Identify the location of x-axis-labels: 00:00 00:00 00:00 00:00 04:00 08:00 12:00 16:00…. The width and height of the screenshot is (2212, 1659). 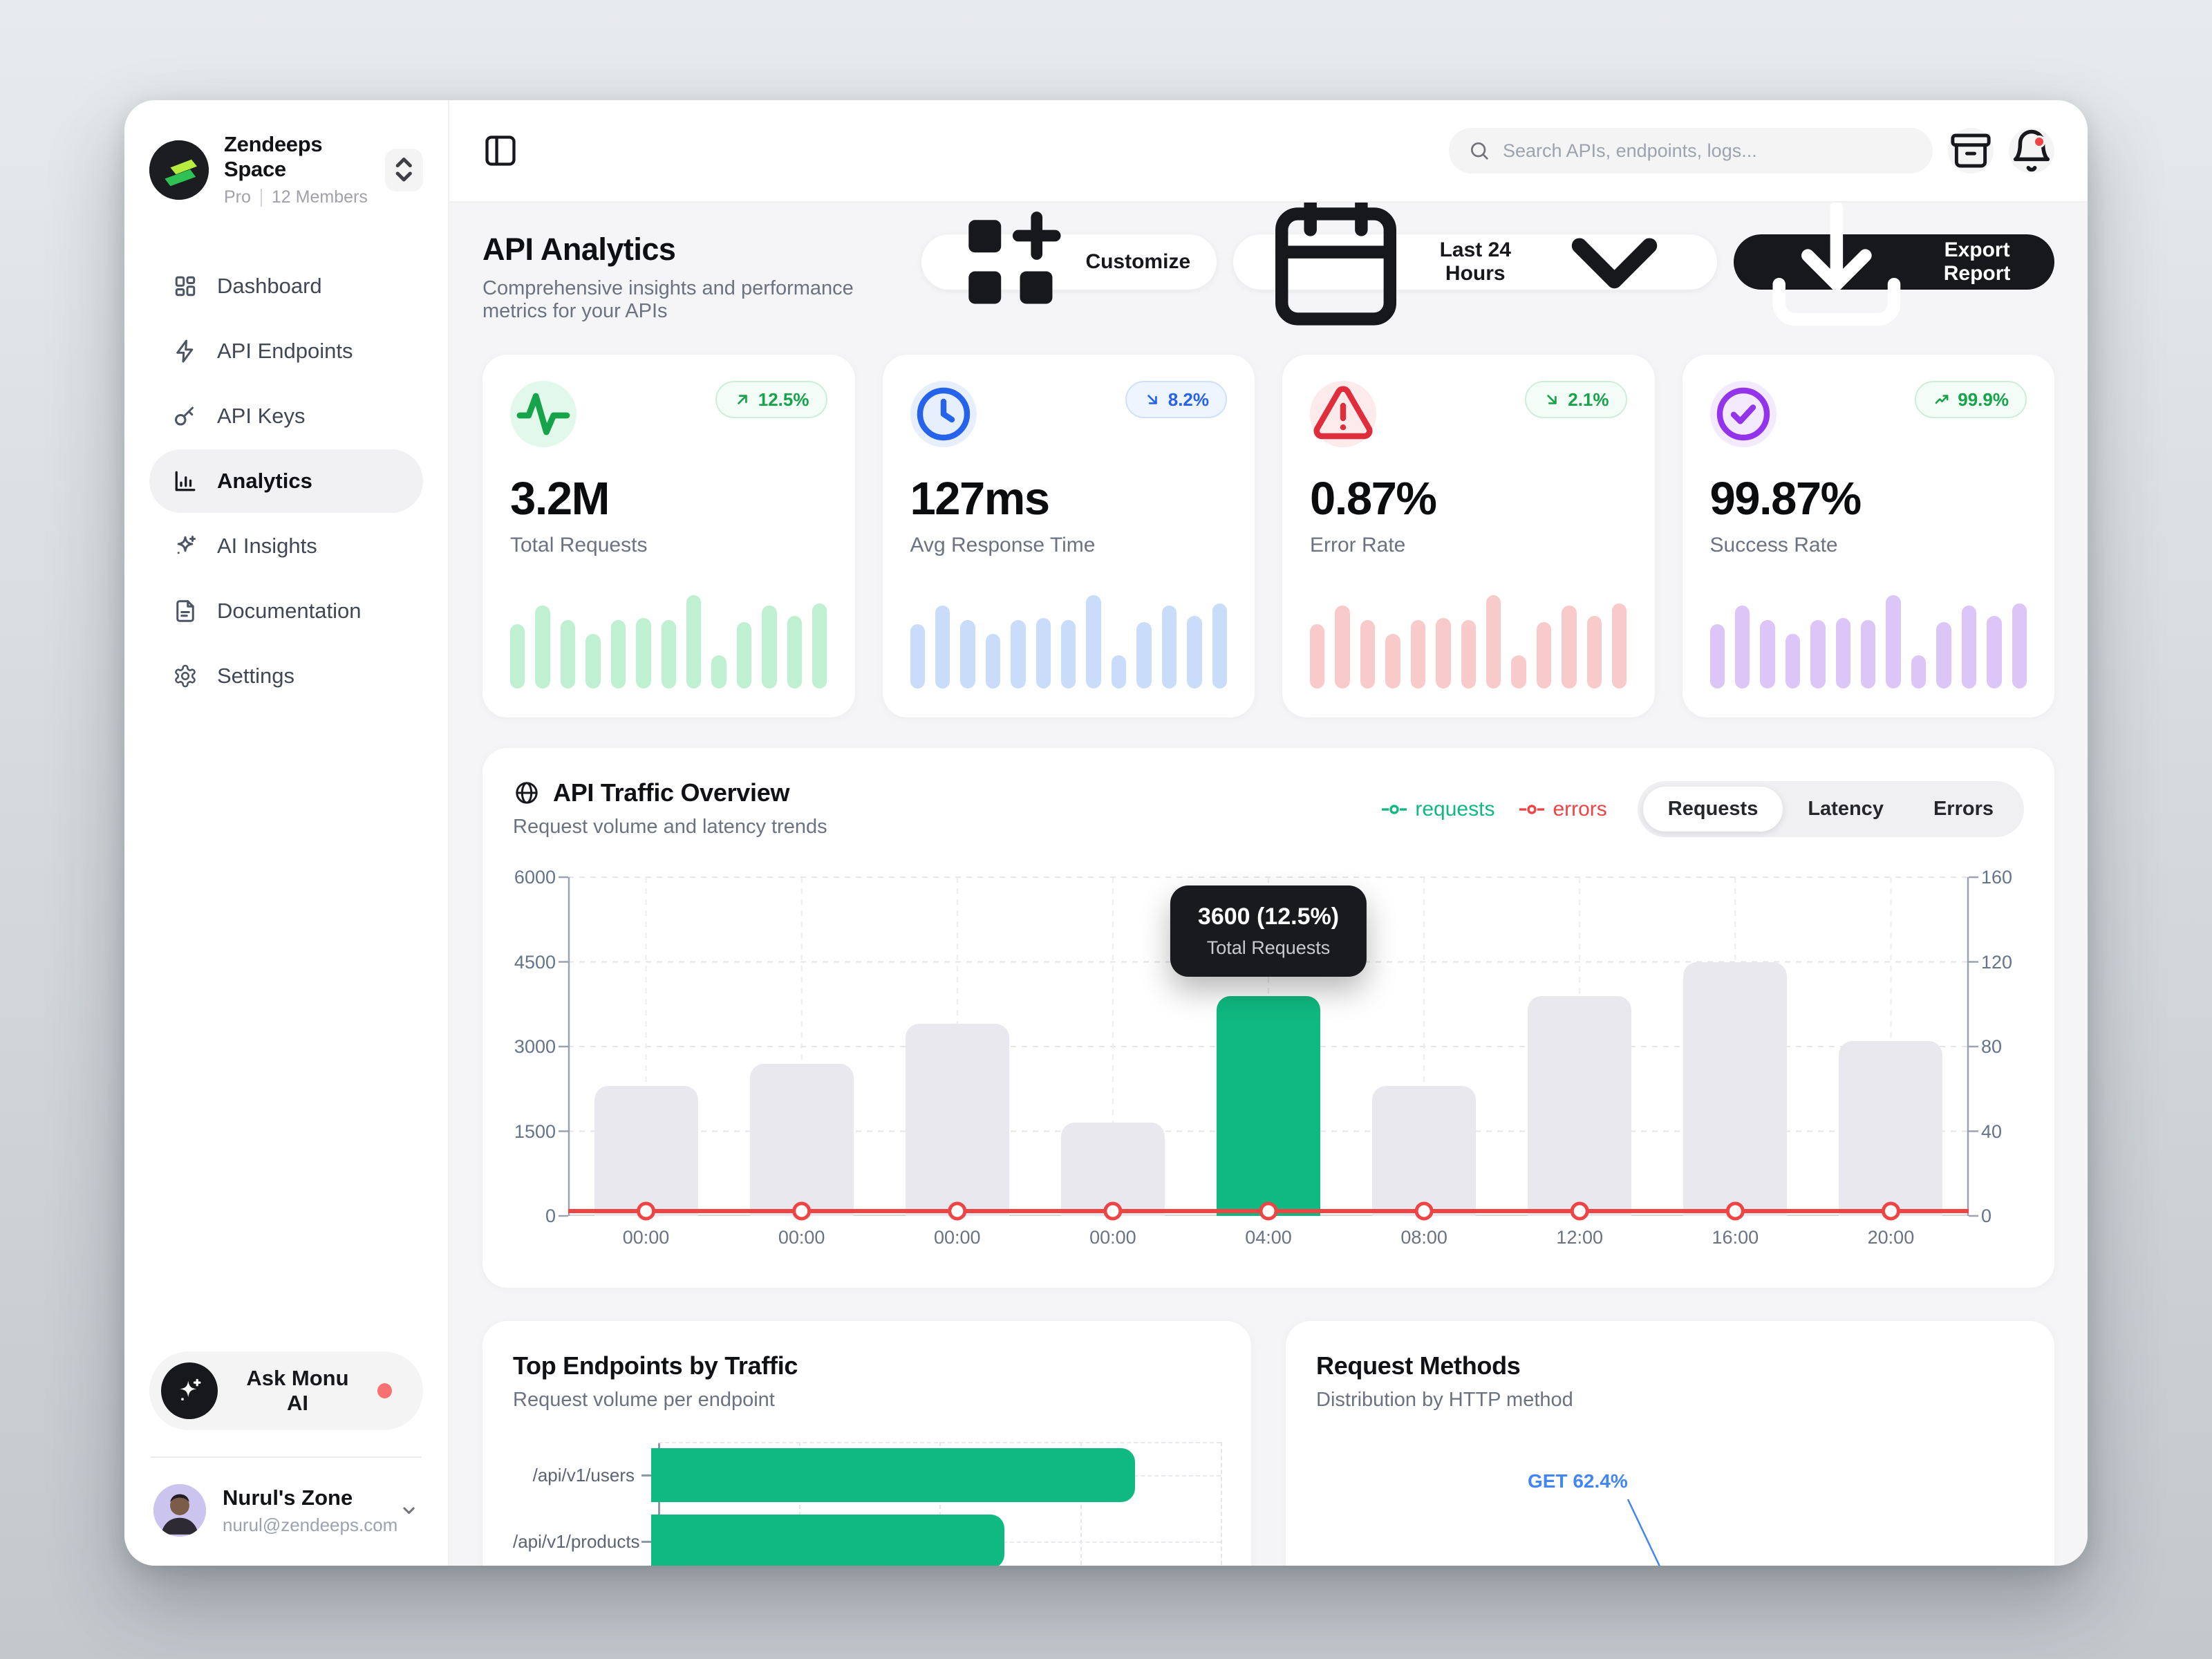
(1268, 1242).